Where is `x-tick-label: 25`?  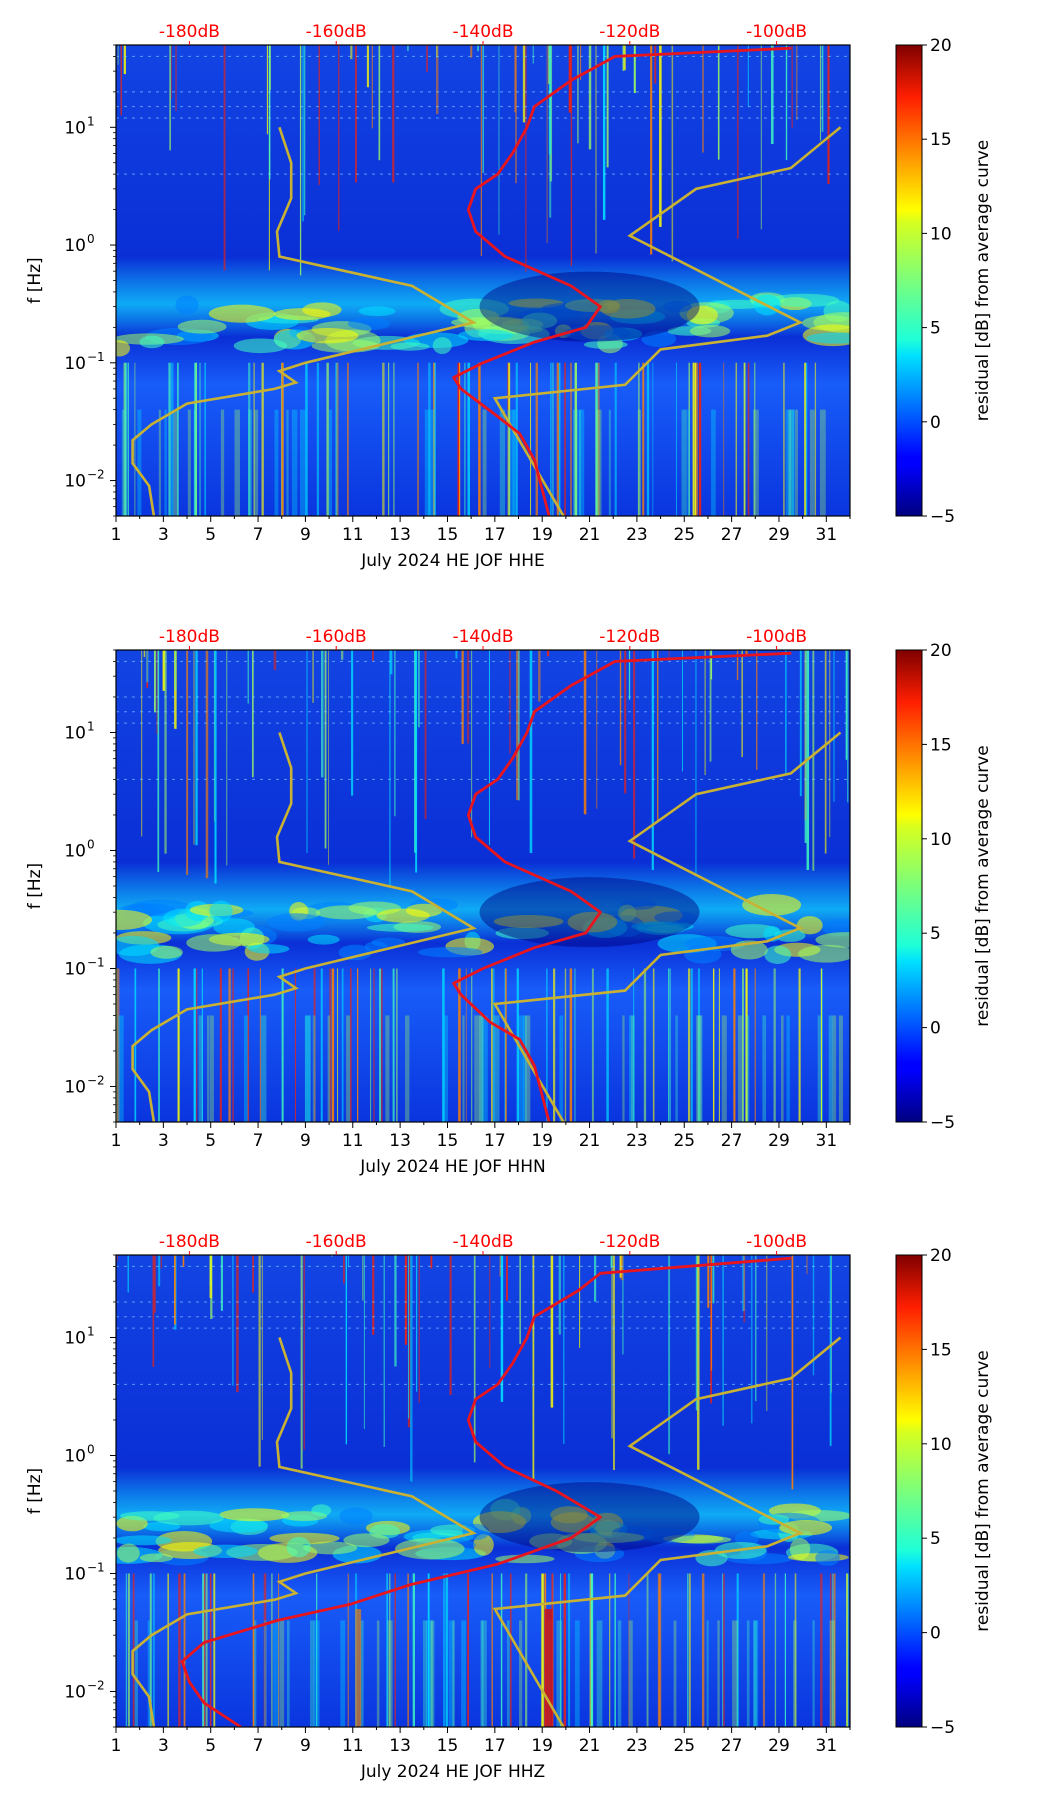 x-tick-label: 25 is located at coordinates (684, 1746).